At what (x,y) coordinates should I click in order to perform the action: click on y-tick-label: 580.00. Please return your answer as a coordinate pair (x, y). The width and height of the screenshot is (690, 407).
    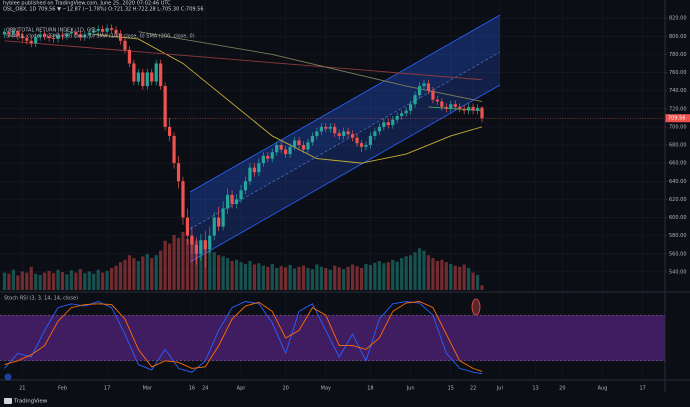
    Looking at the image, I should click on (678, 236).